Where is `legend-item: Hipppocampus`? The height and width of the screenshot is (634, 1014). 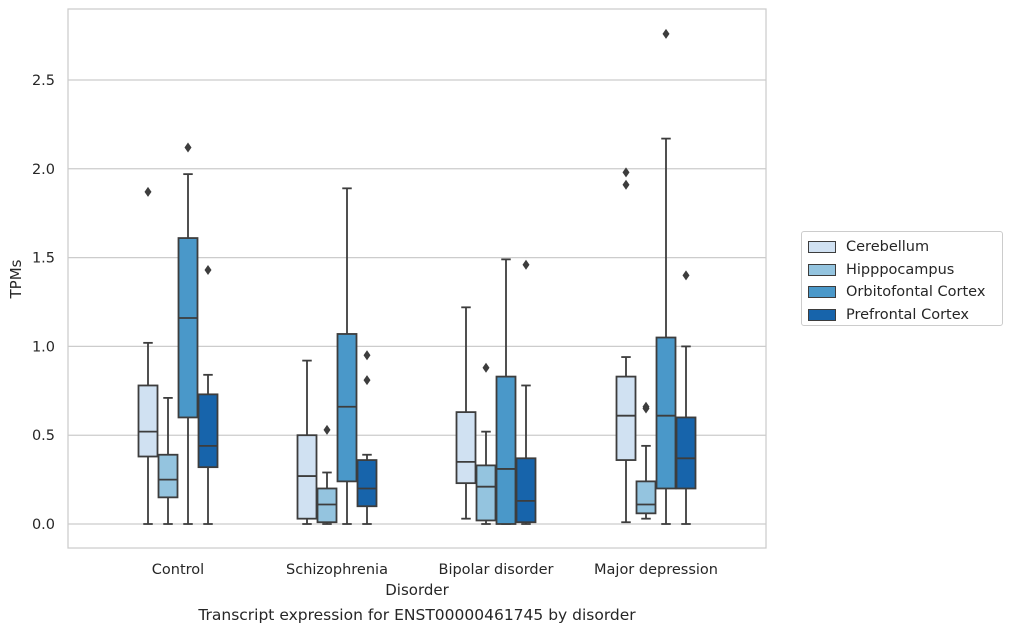
legend-item: Hipppocampus is located at coordinates (905, 270).